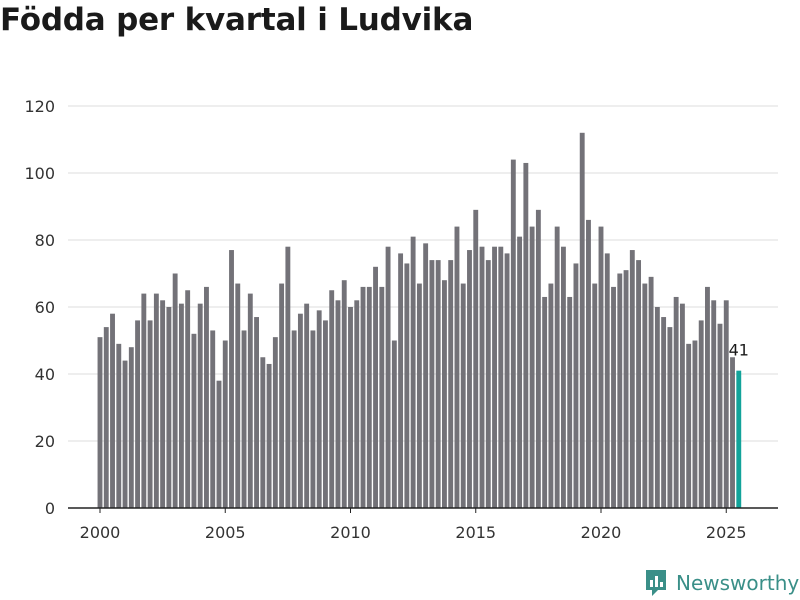 Image resolution: width=800 pixels, height=600 pixels. Describe the element at coordinates (45, 374) in the screenshot. I see `y-tick-label: 40` at that location.